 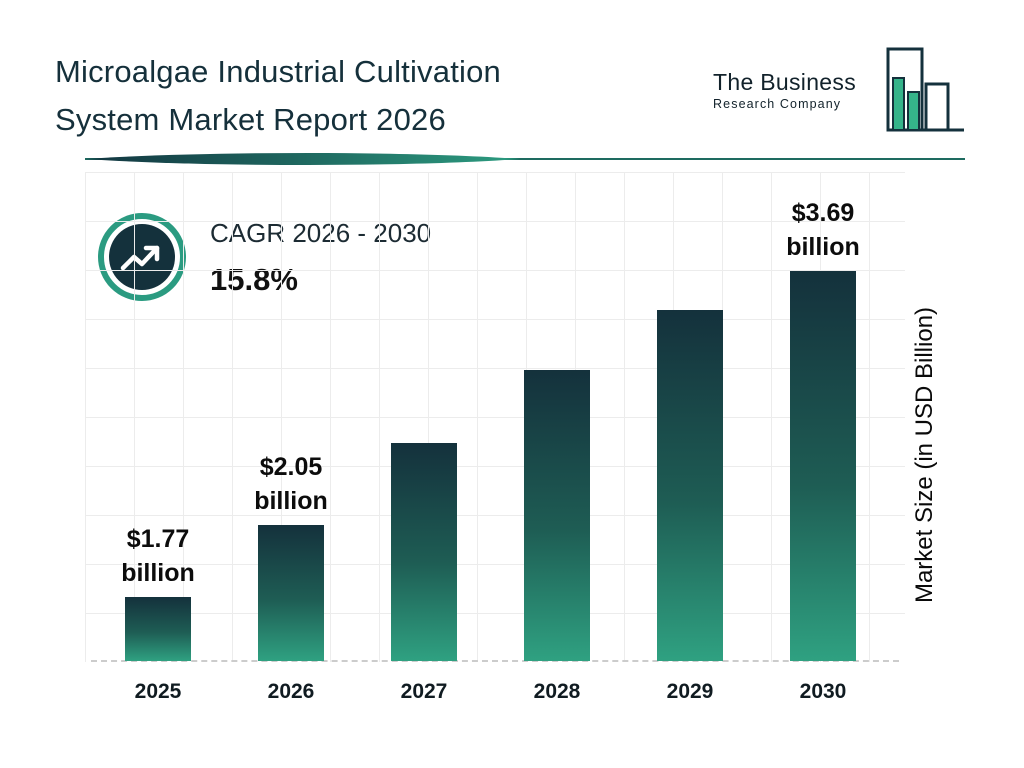 What do you see at coordinates (158, 629) in the screenshot?
I see `bar-2025` at bounding box center [158, 629].